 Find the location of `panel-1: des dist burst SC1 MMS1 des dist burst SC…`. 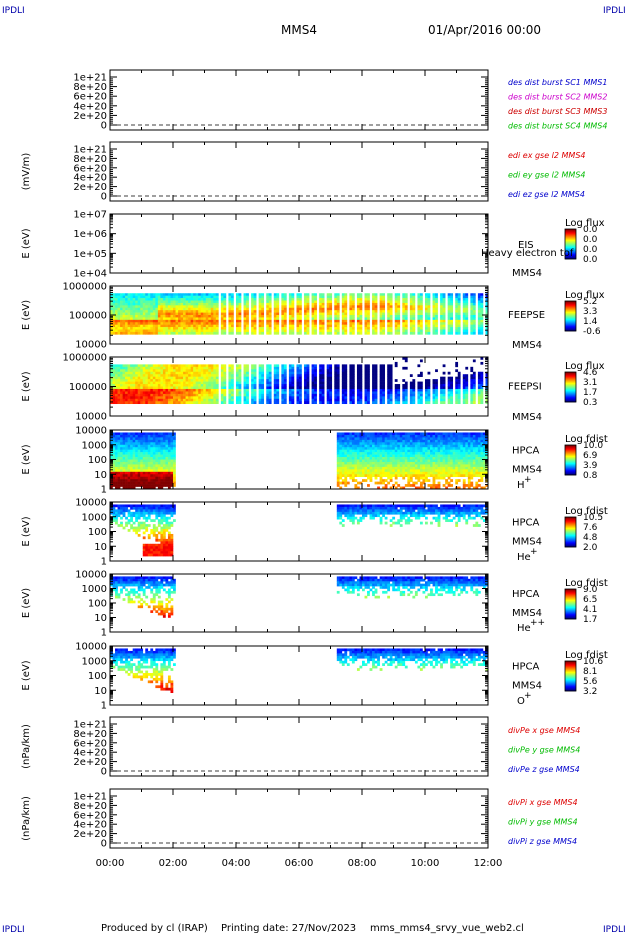

panel-1: des dist burst SC1 MMS1 des dist burst SC… is located at coordinates (358, 100).